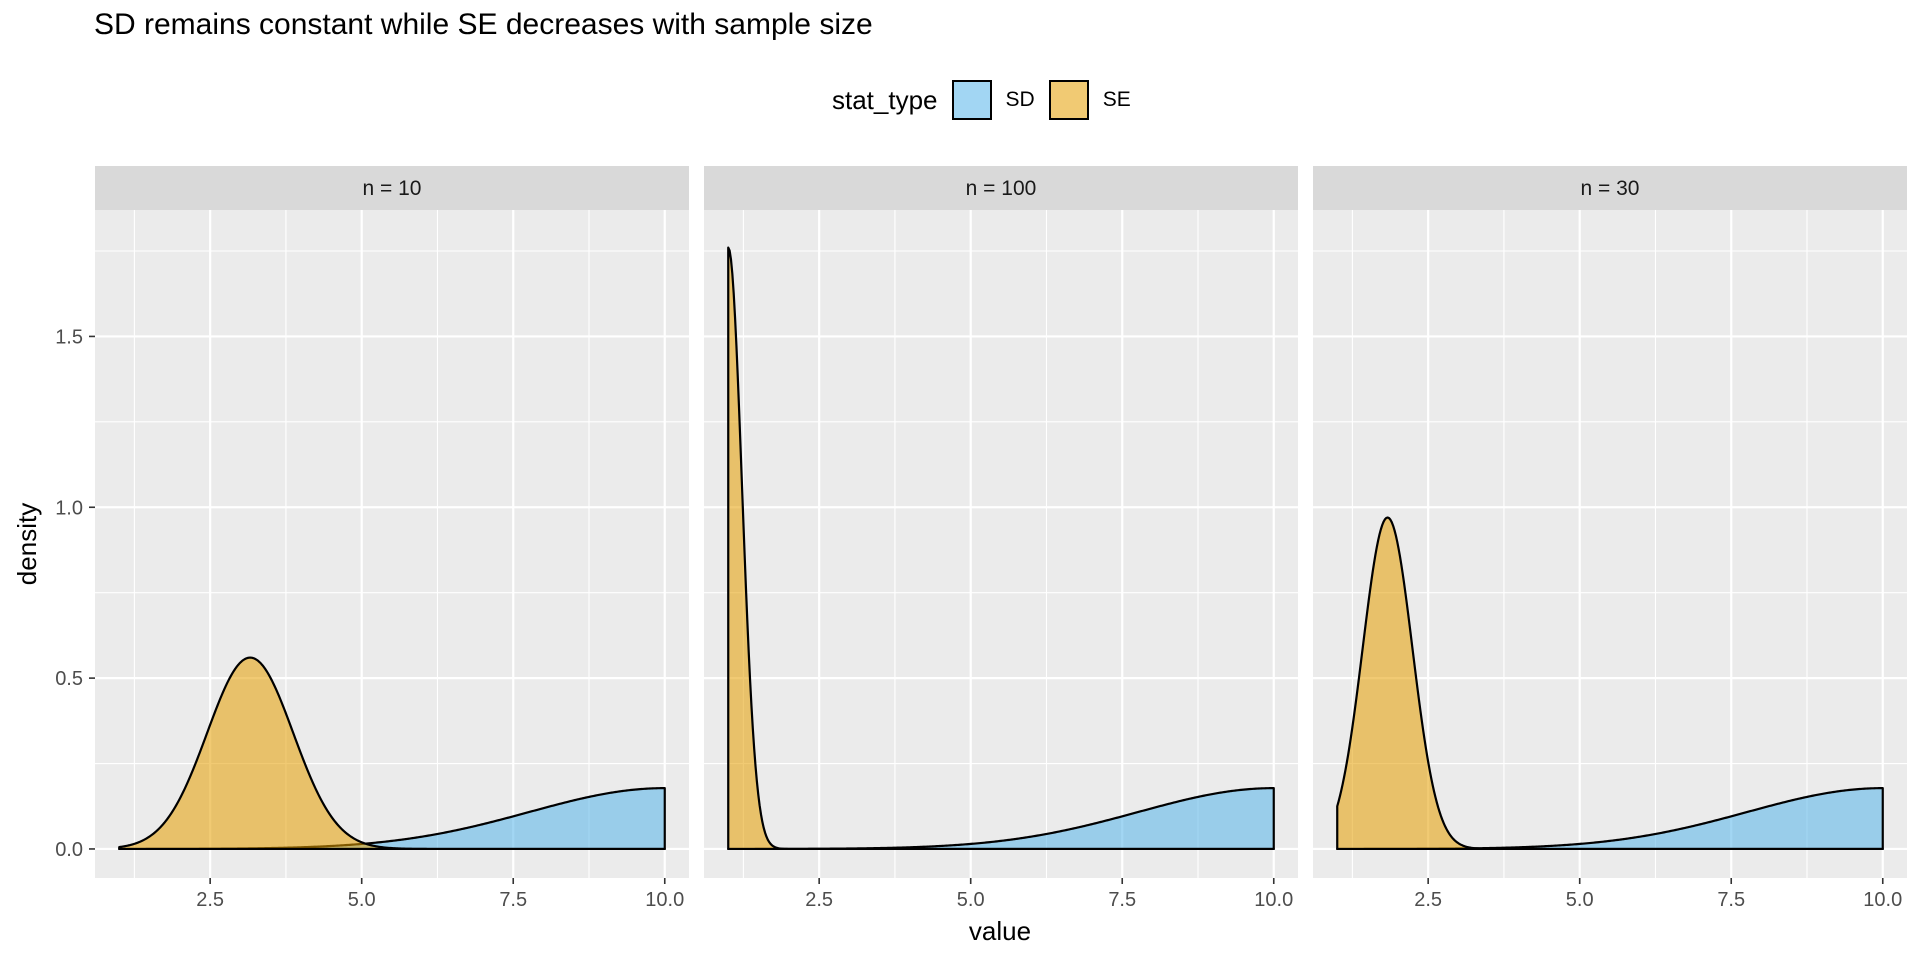 The width and height of the screenshot is (1920, 960). Describe the element at coordinates (1020, 99) in the screenshot. I see `legend-label-sd: SD` at that location.